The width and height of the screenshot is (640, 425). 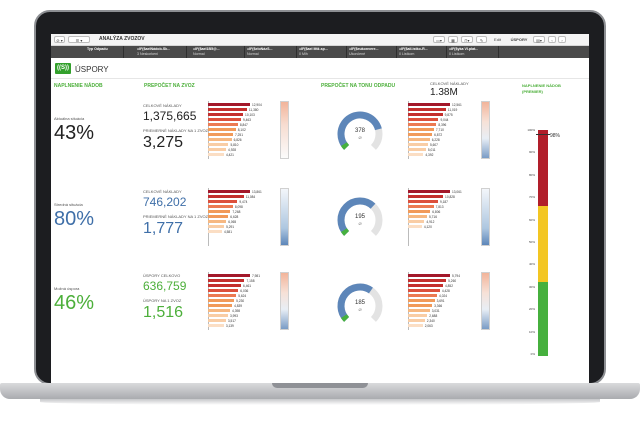 What do you see at coordinates (562, 39) in the screenshot?
I see `next-sheet-button: ›` at bounding box center [562, 39].